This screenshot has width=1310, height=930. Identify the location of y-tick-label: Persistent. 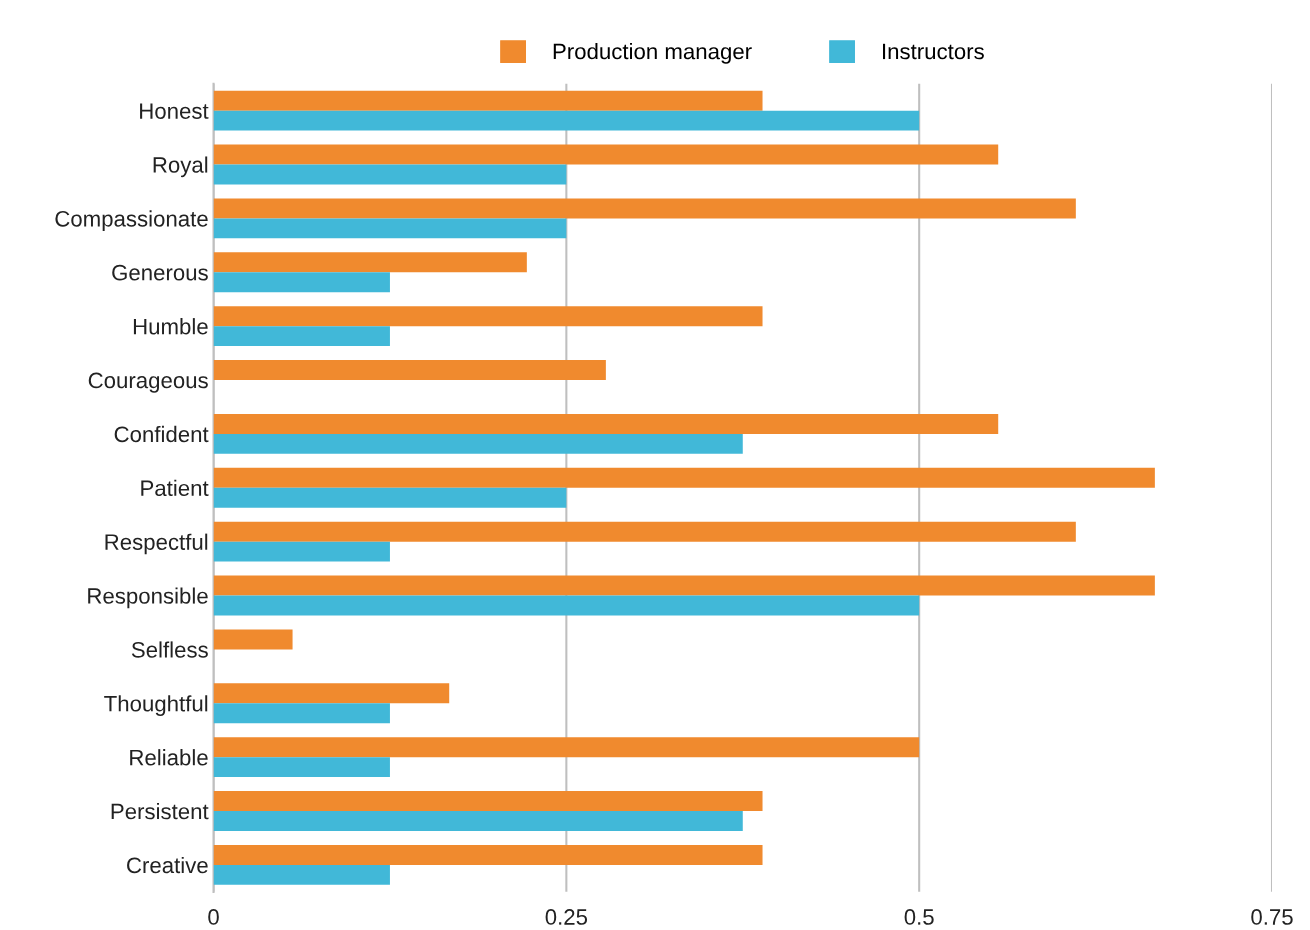
(160, 811).